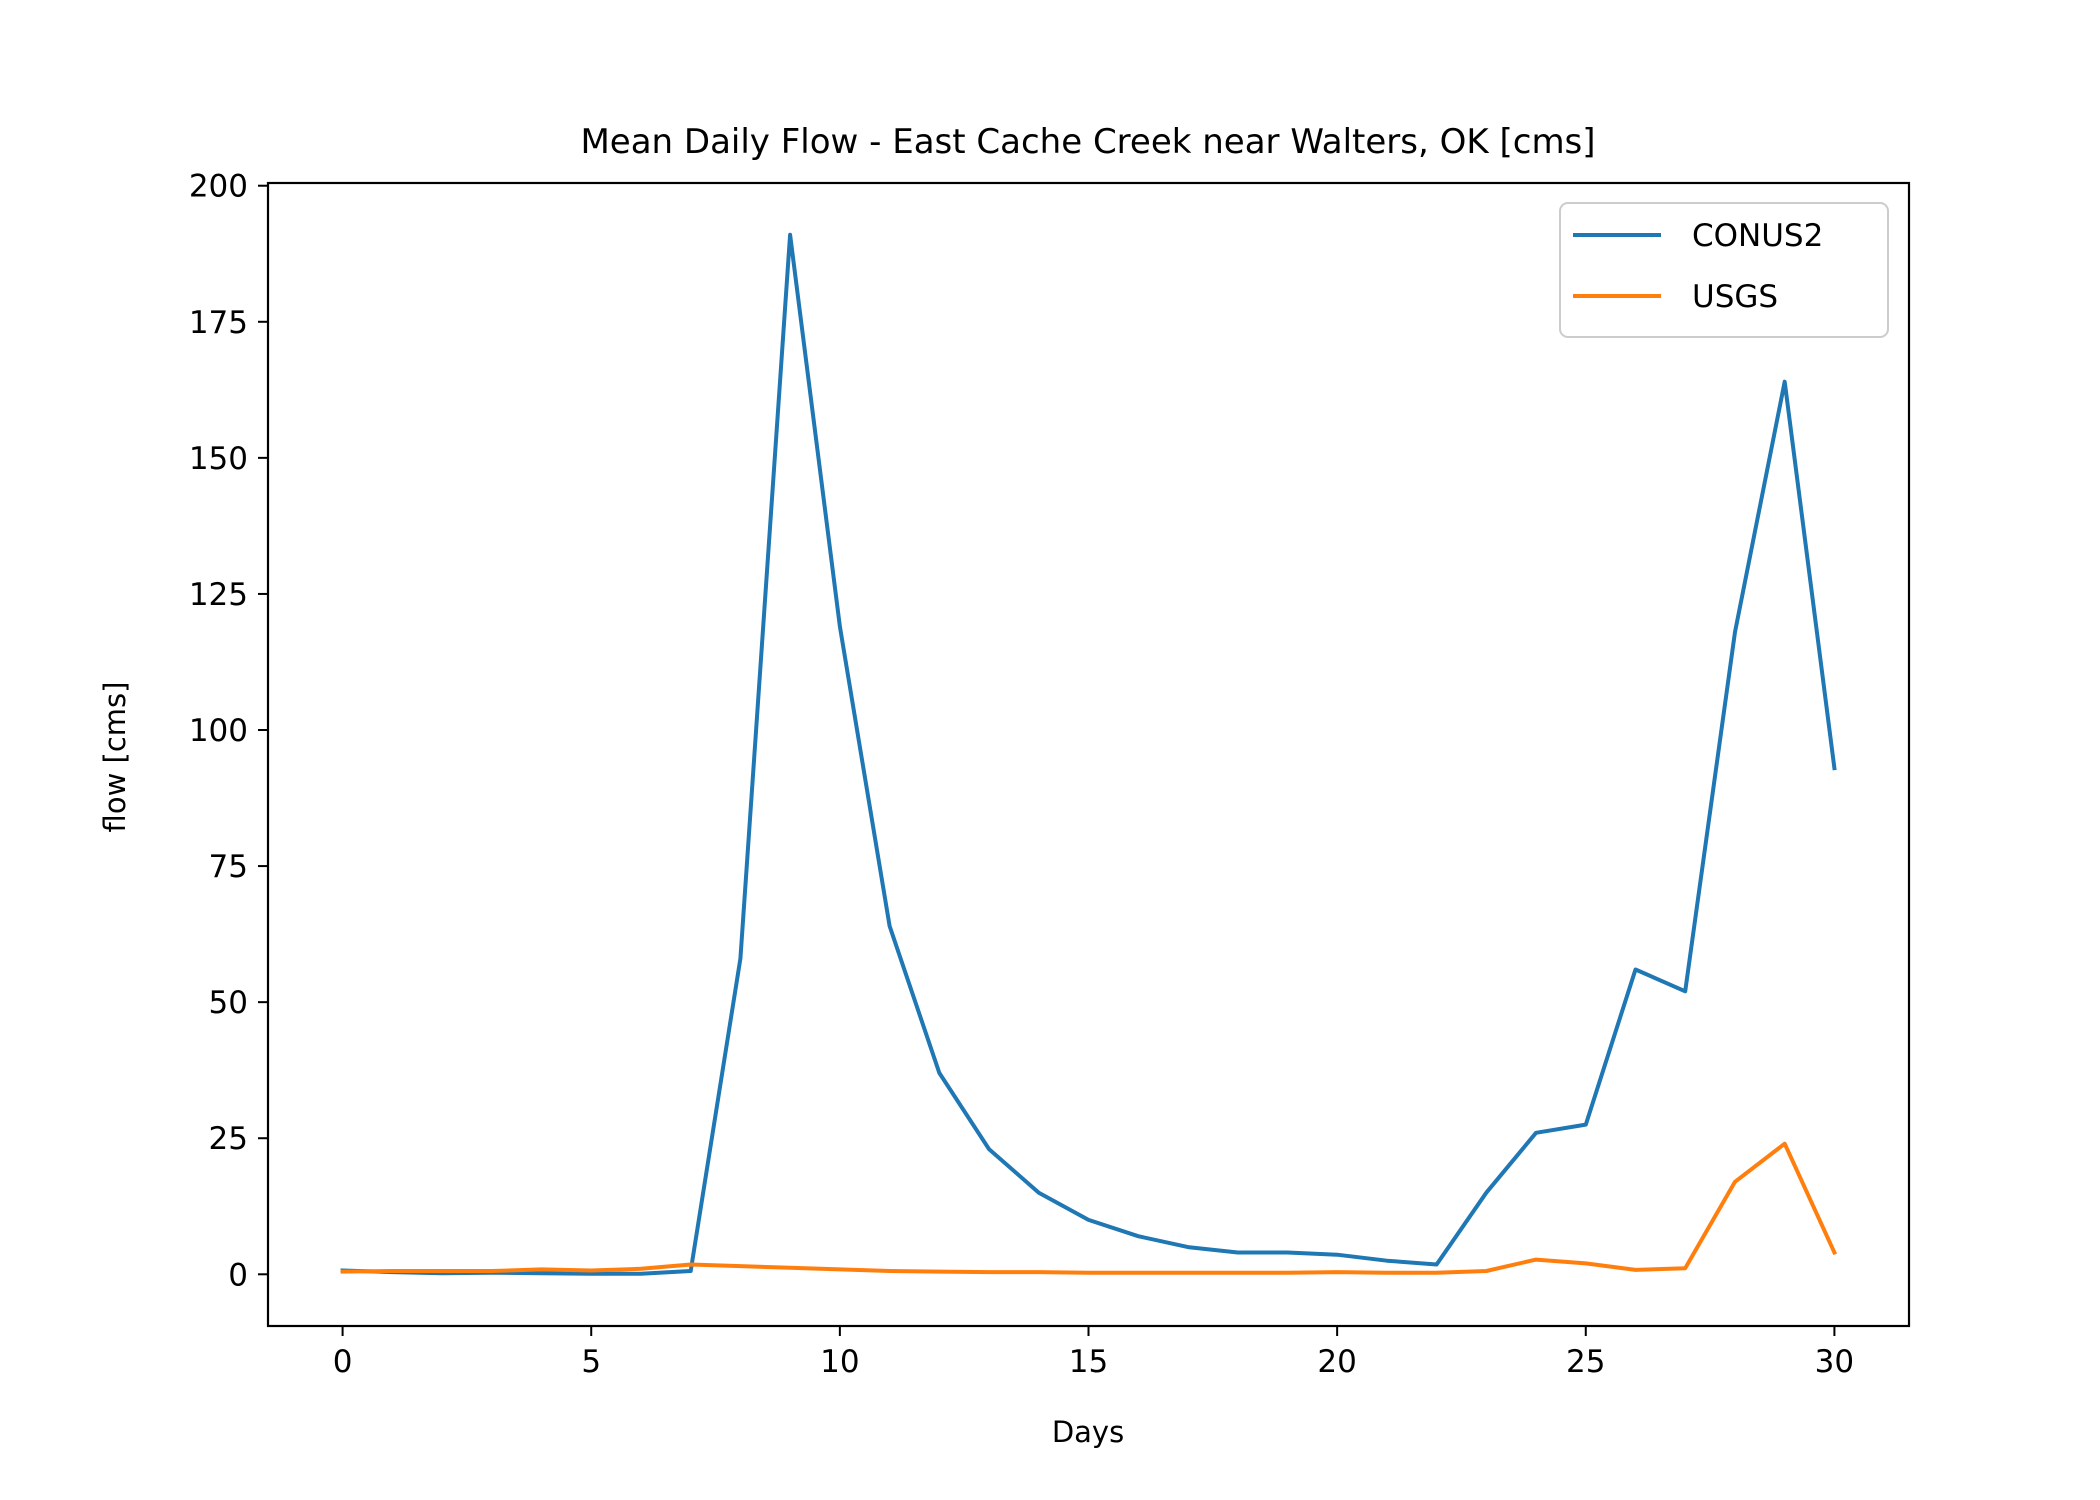 The image size is (2100, 1500). I want to click on y-tick-label: 200, so click(218, 187).